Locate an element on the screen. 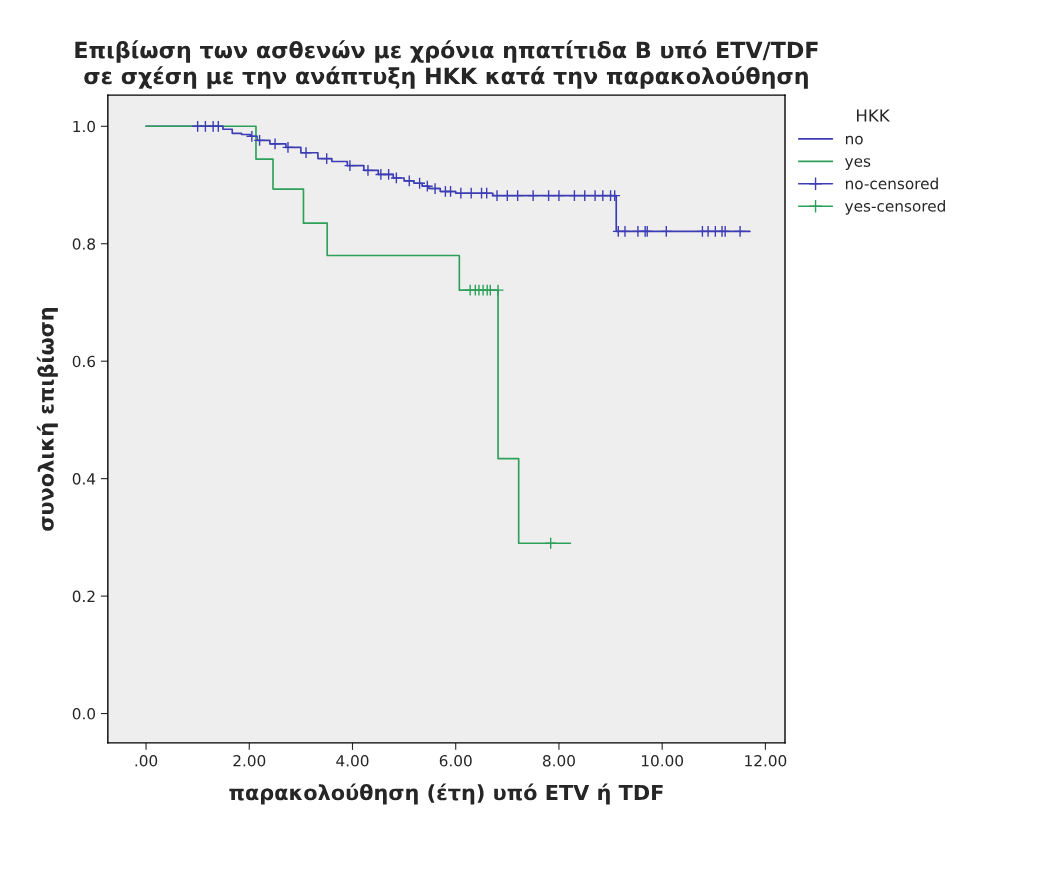 This screenshot has width=1037, height=873. y-axis-title: συνολική επιβίωση is located at coordinates (47, 419).